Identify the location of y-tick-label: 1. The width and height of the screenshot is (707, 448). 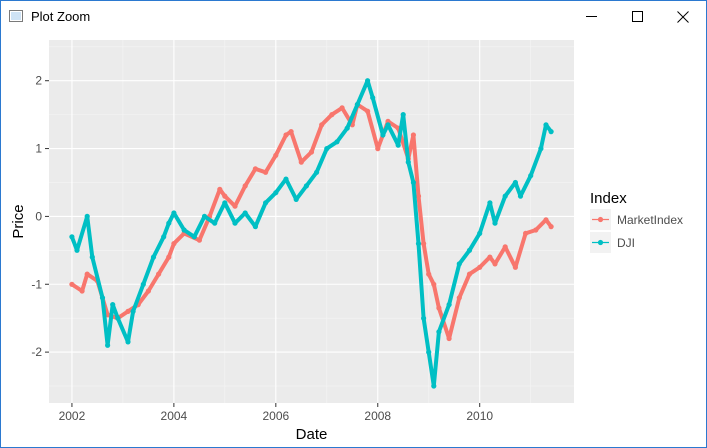
(38, 149).